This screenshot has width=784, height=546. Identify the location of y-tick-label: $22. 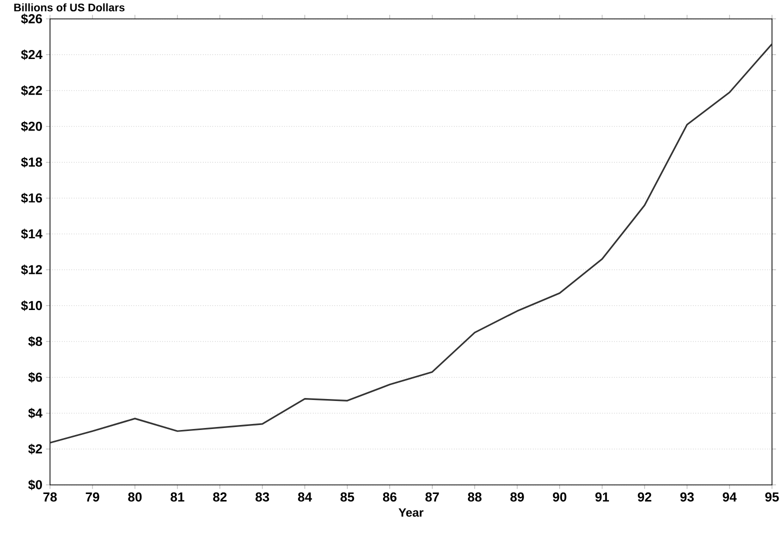
(31, 90).